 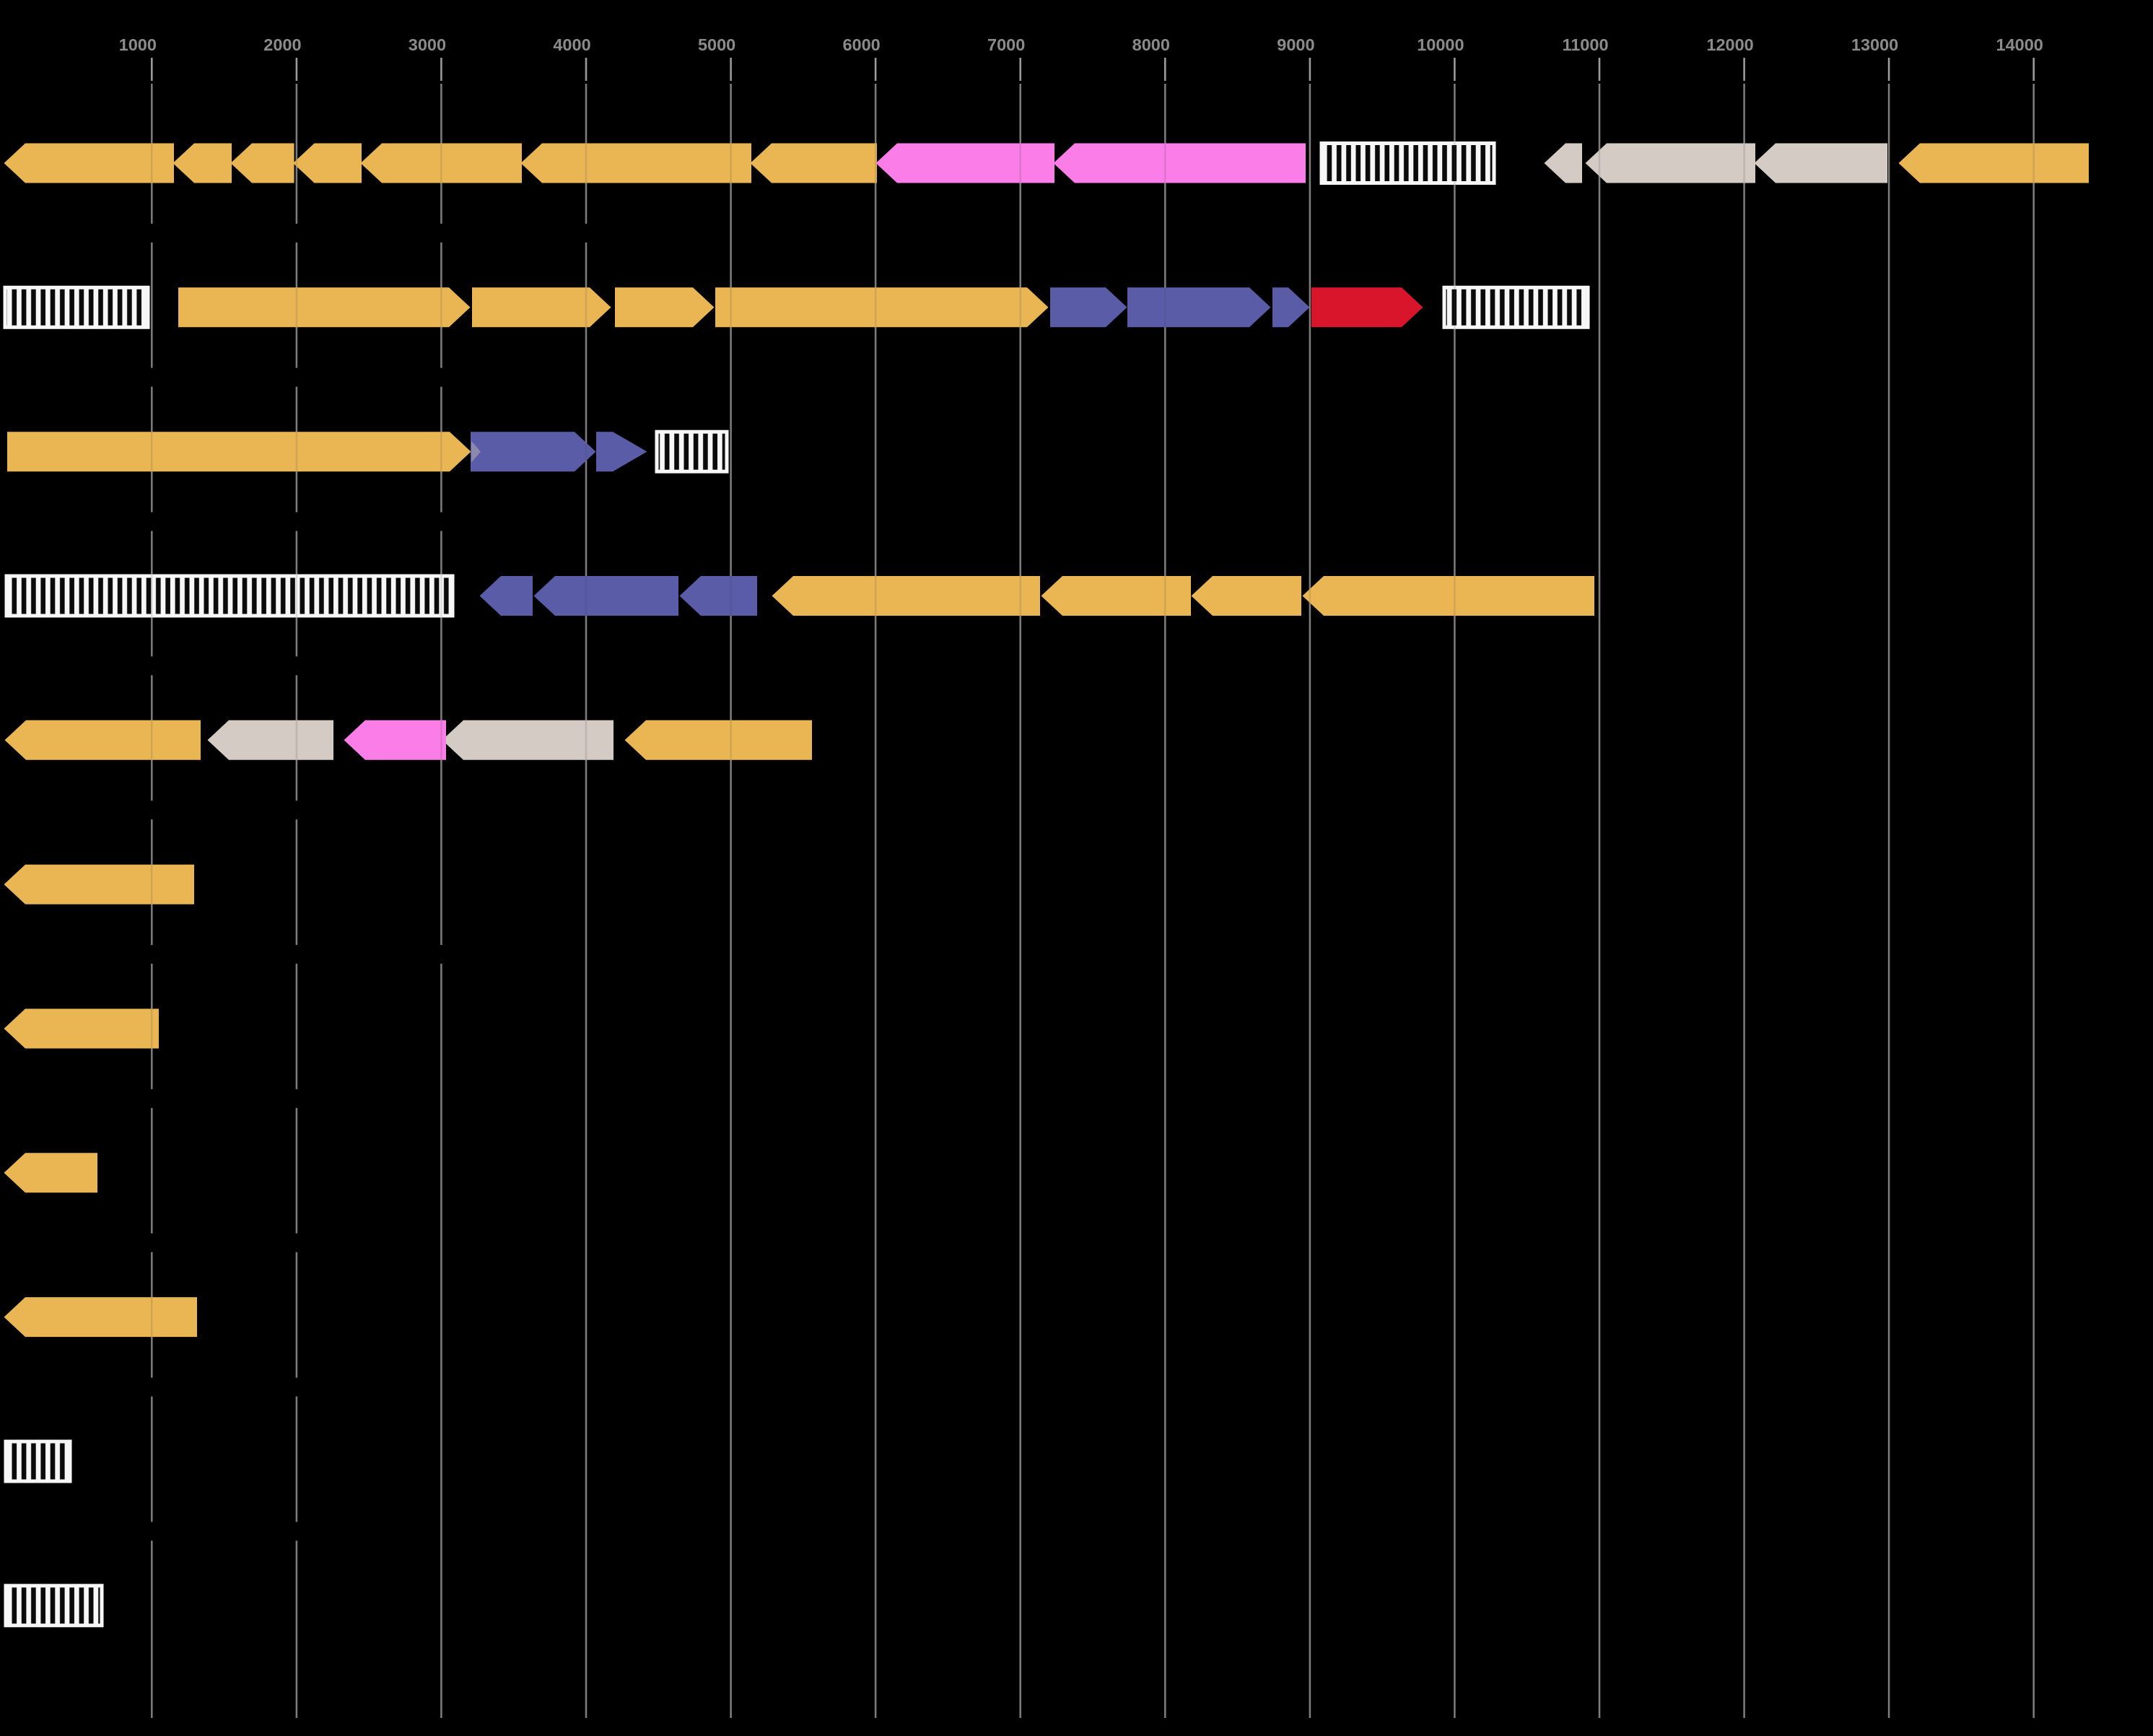 I want to click on svg-text: 7000, so click(x=1006, y=44).